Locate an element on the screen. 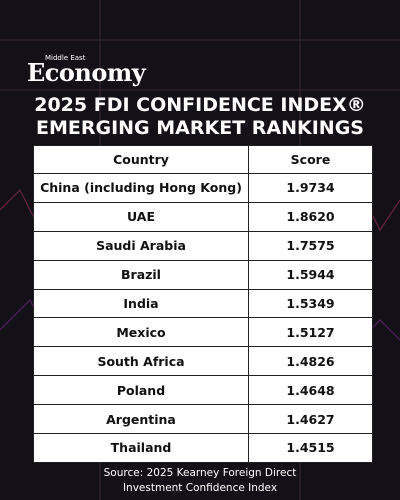 The image size is (400, 500). score-cell: 1.4515 is located at coordinates (310, 448).